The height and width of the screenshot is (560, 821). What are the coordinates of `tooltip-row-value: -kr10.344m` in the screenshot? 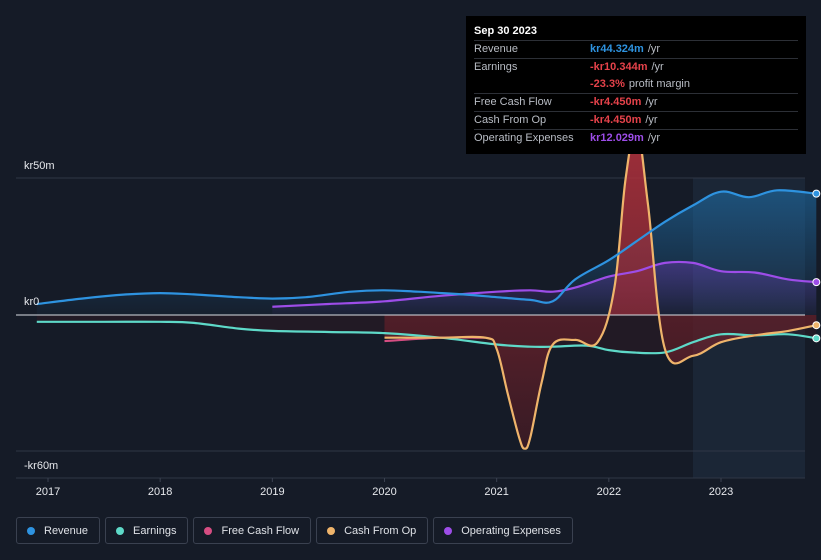 It's located at (619, 67).